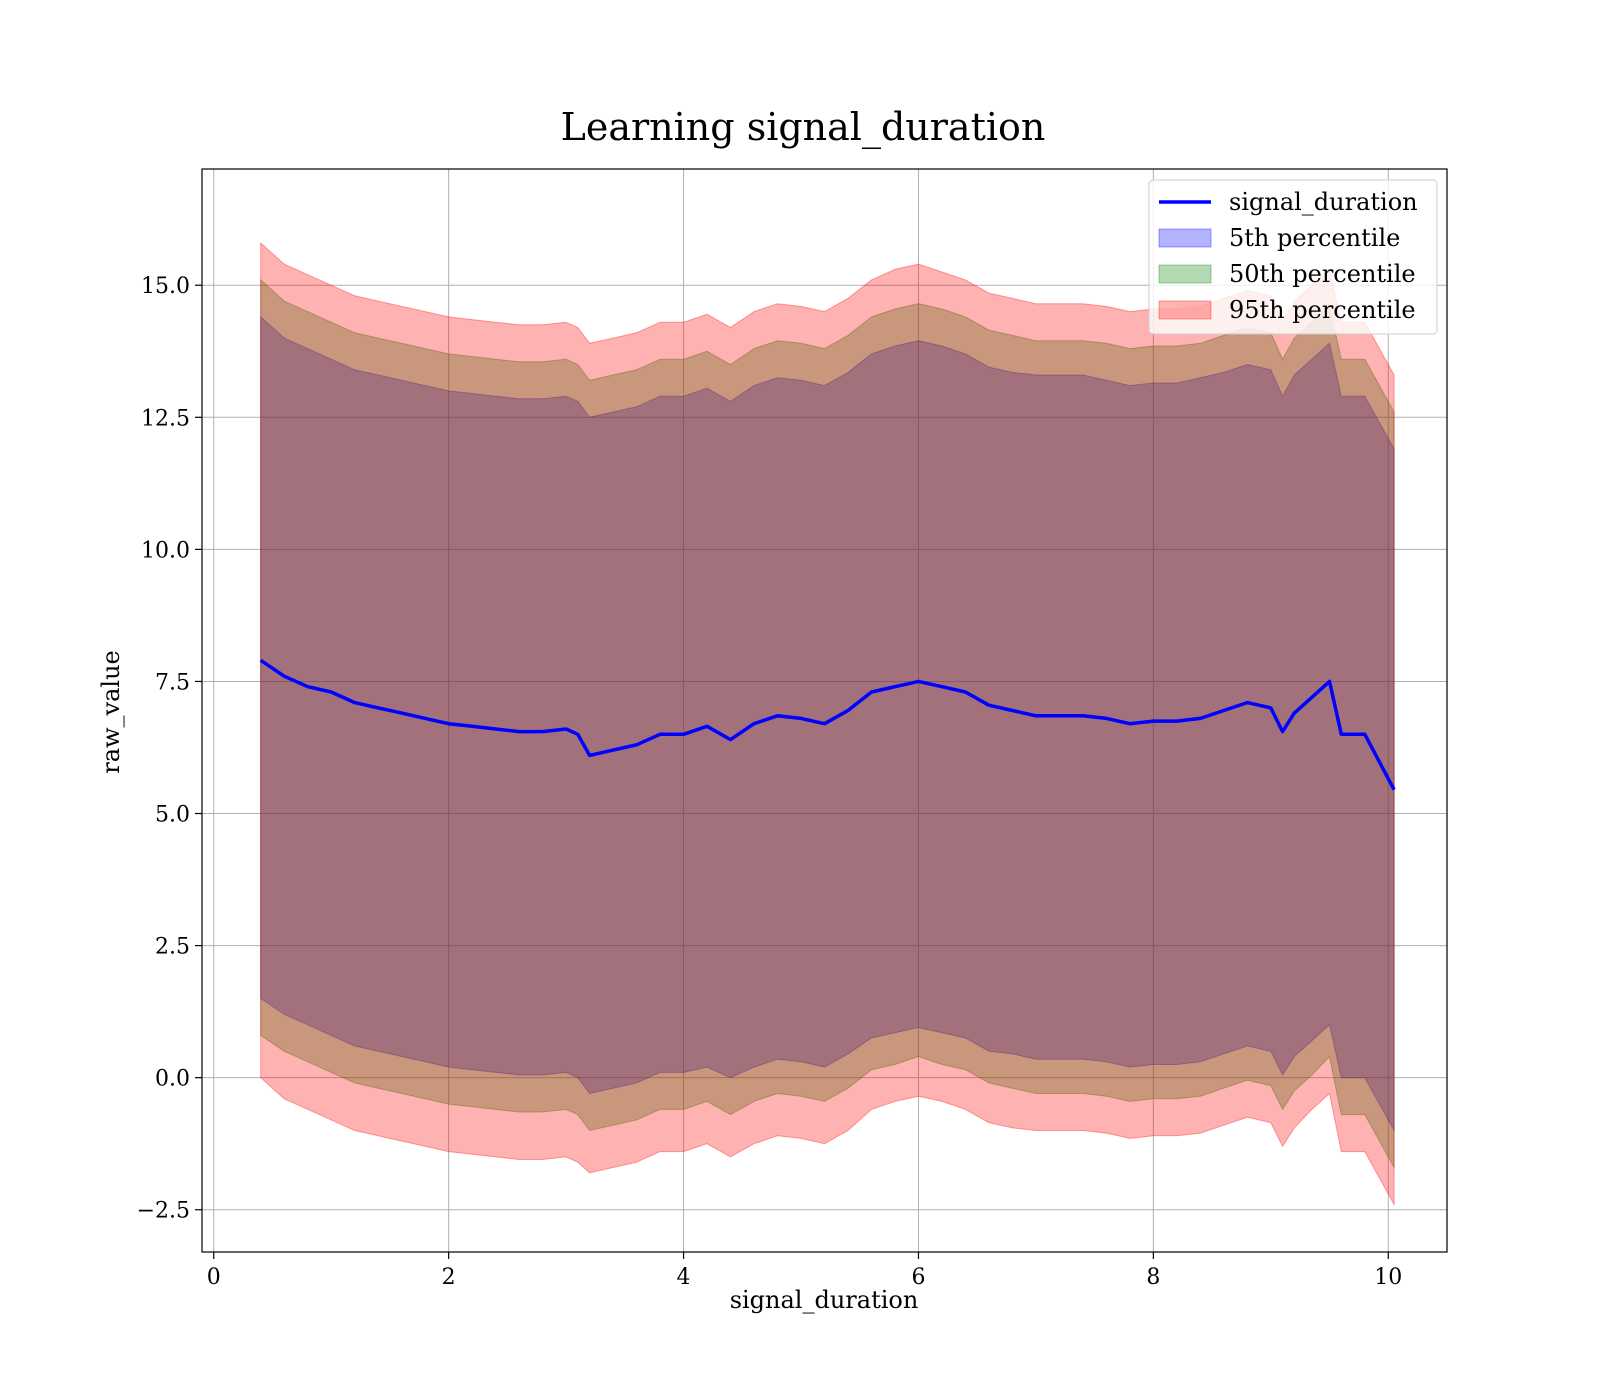 The width and height of the screenshot is (1600, 1400). Describe the element at coordinates (1314, 238) in the screenshot. I see `legend-label: 5th percentile` at that location.